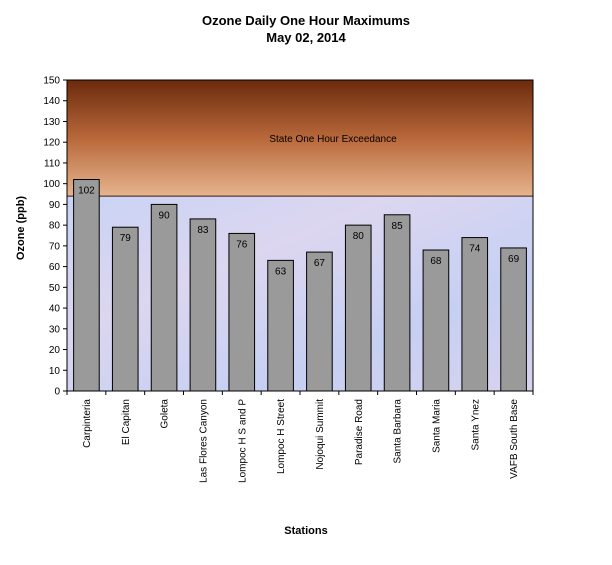 This screenshot has width=612, height=565. Describe the element at coordinates (57, 392) in the screenshot. I see `y-tick-label: 0` at that location.